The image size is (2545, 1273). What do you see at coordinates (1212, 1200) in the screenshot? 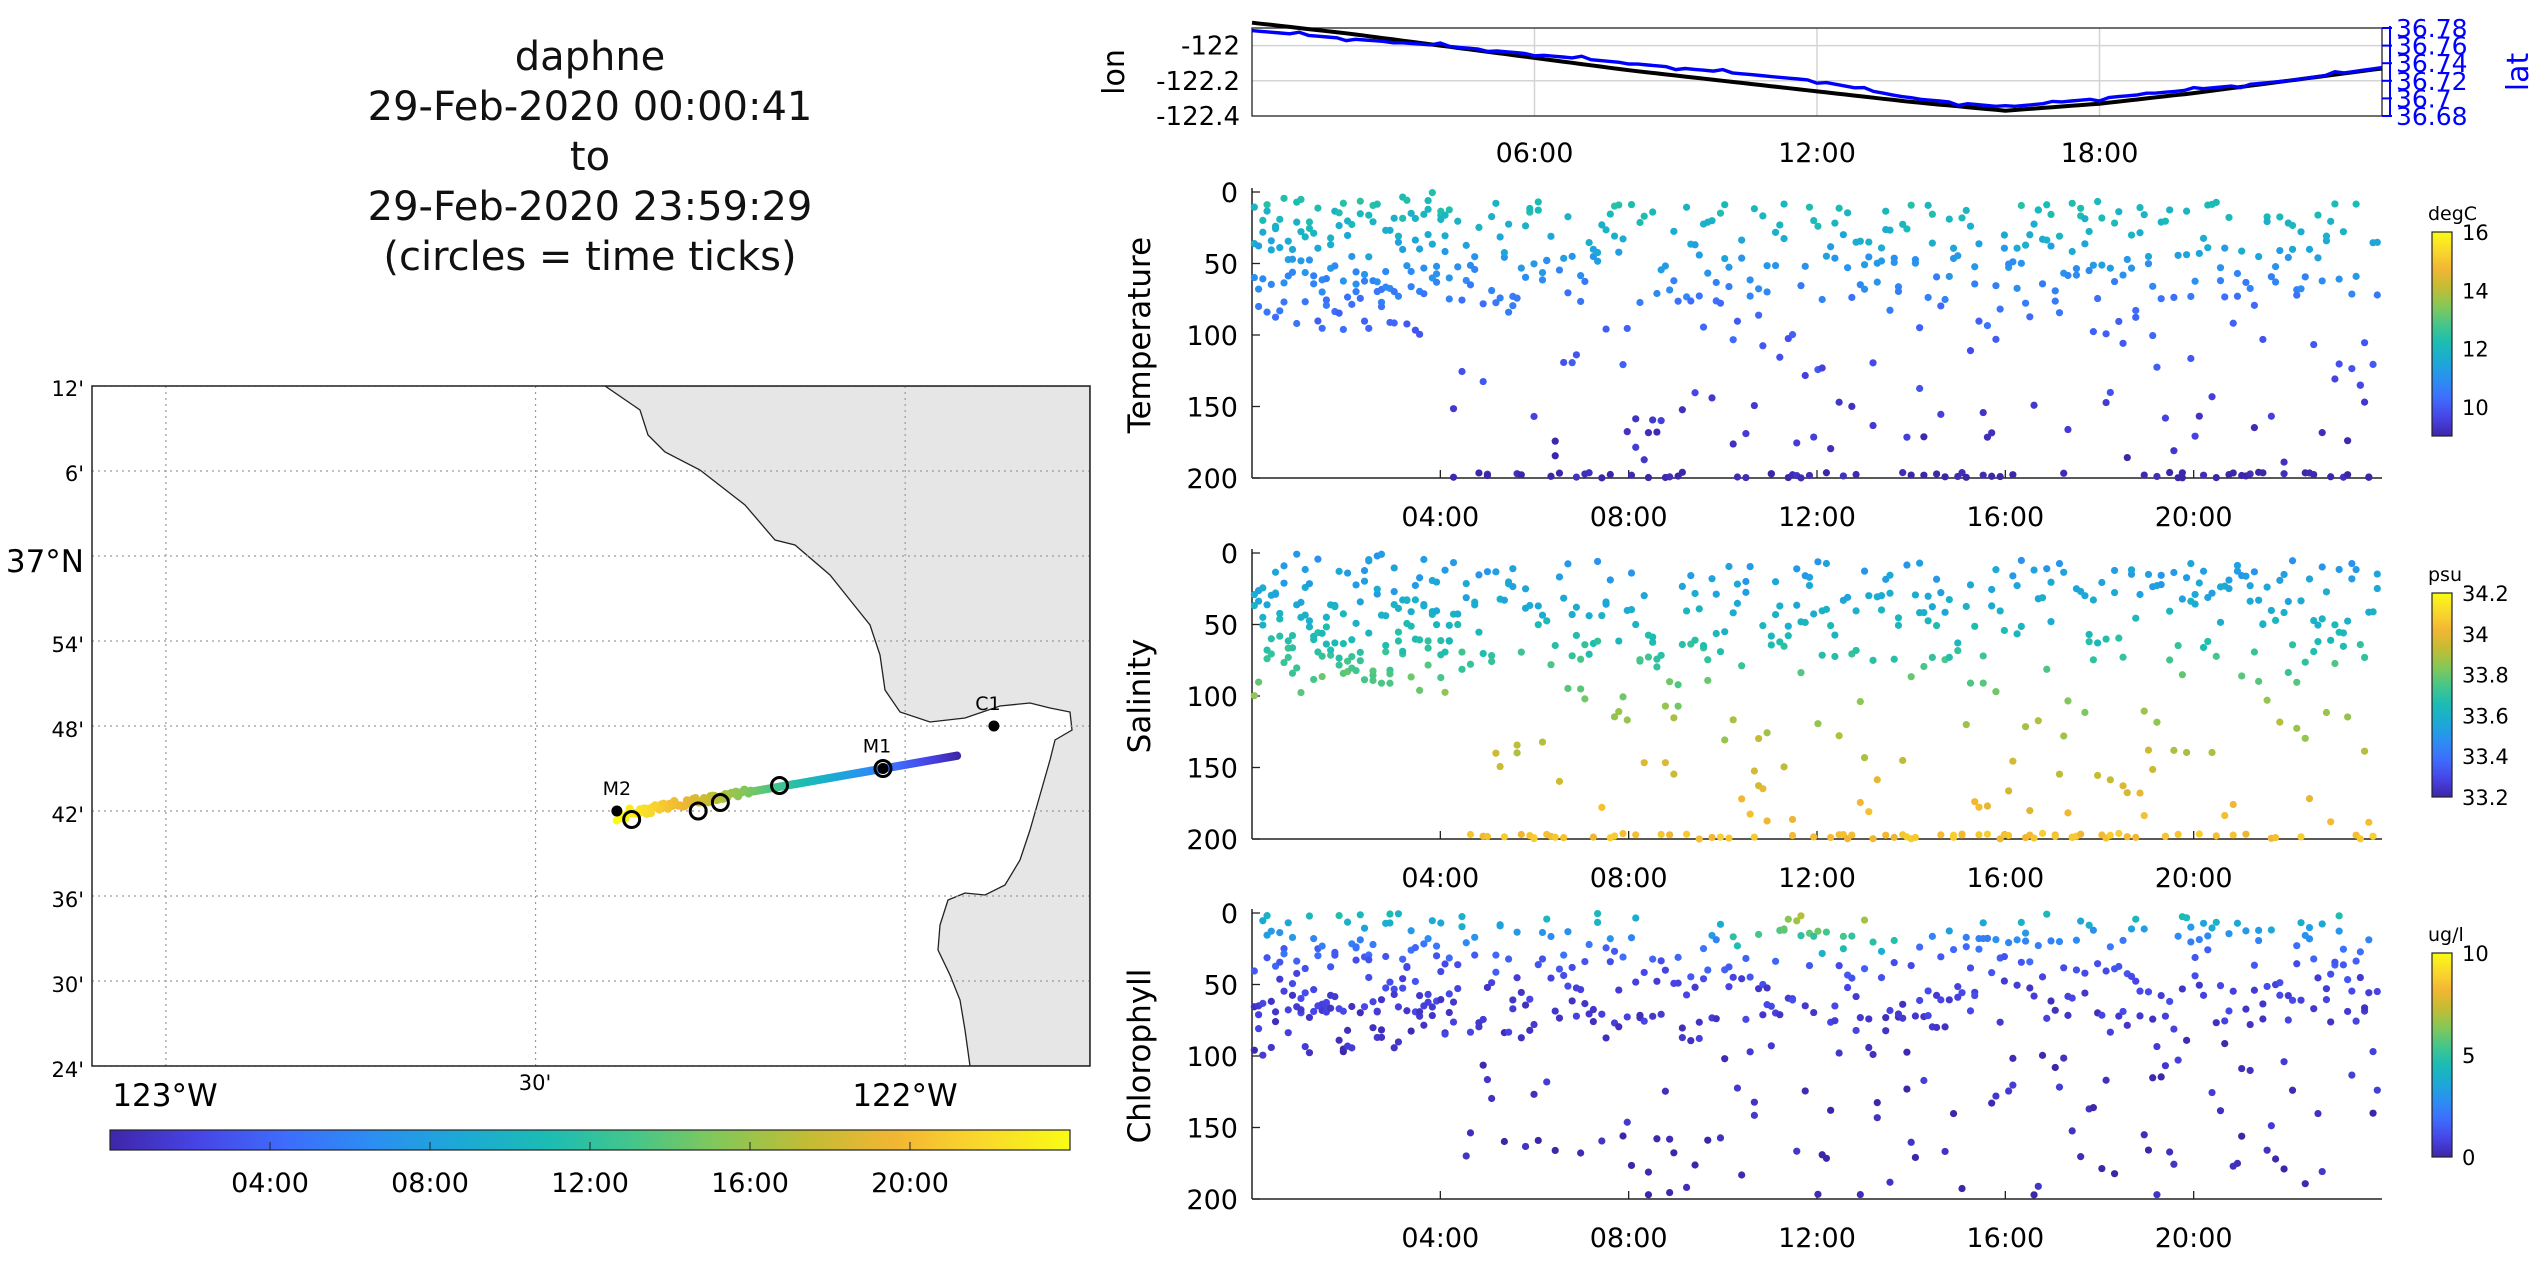
I see `panel-ytick: 200` at bounding box center [1212, 1200].